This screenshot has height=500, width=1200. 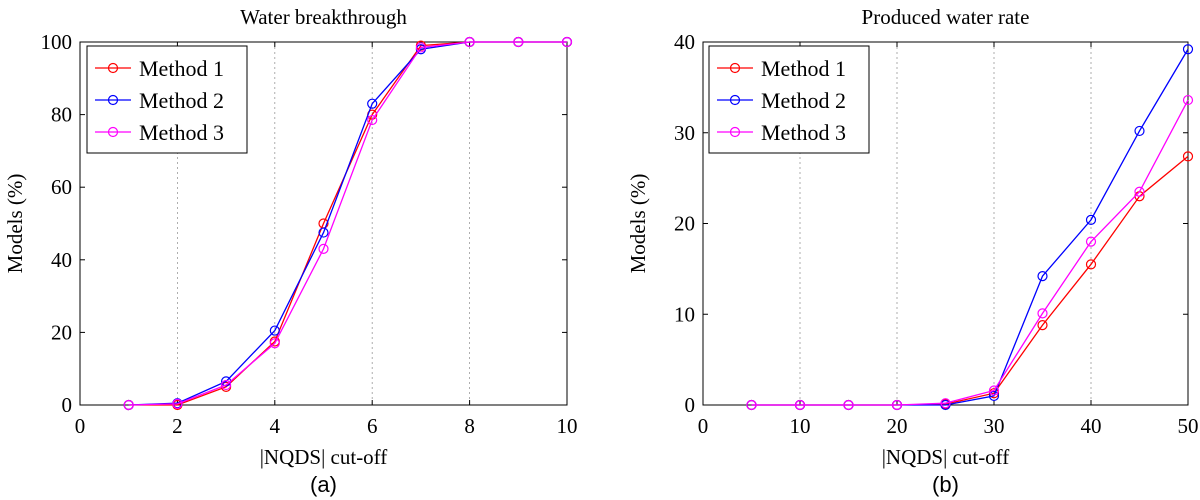 What do you see at coordinates (684, 133) in the screenshot?
I see `y-tick-label: 30` at bounding box center [684, 133].